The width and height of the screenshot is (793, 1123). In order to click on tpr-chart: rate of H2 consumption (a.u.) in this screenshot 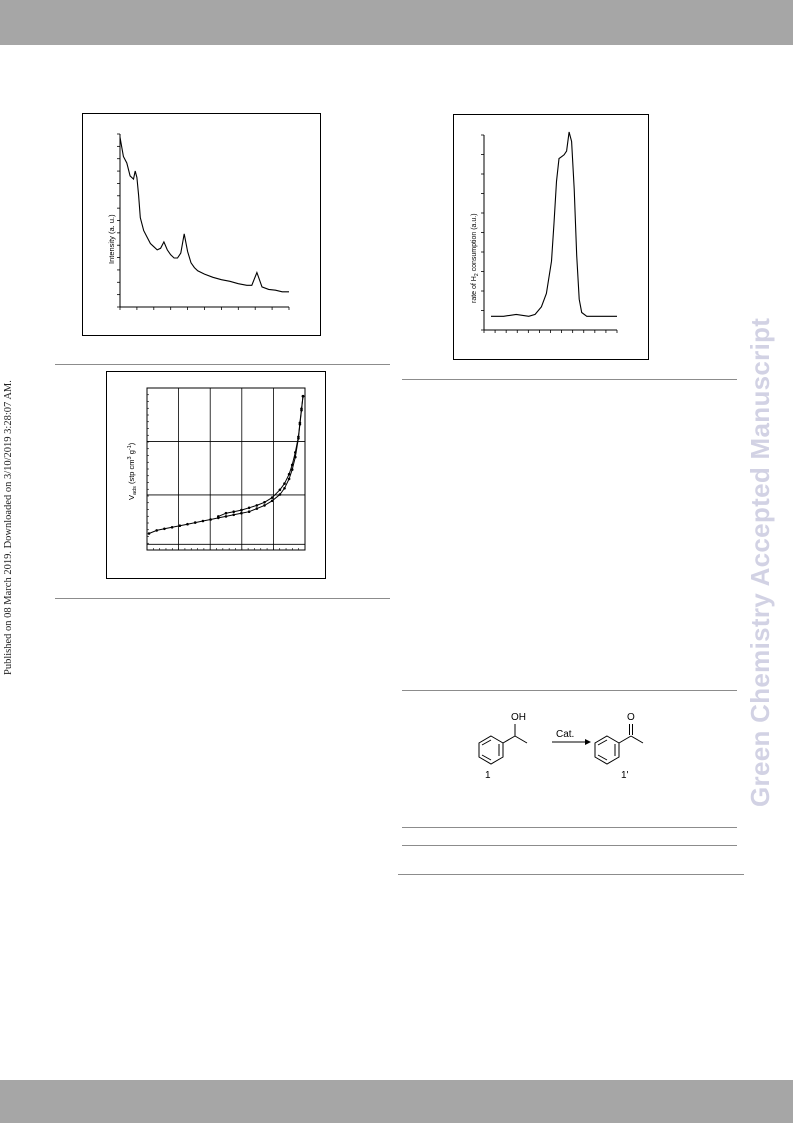, I will do `click(544, 232)`.